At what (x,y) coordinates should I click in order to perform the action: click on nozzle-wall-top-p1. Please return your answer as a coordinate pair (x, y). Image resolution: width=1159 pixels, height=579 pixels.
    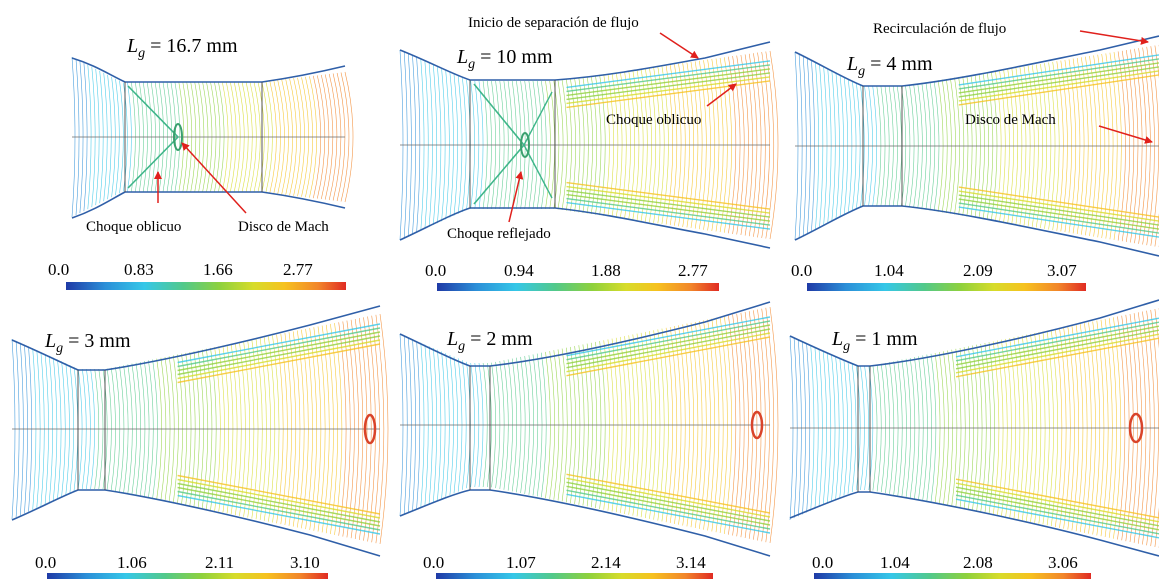
    Looking at the image, I should click on (208, 70).